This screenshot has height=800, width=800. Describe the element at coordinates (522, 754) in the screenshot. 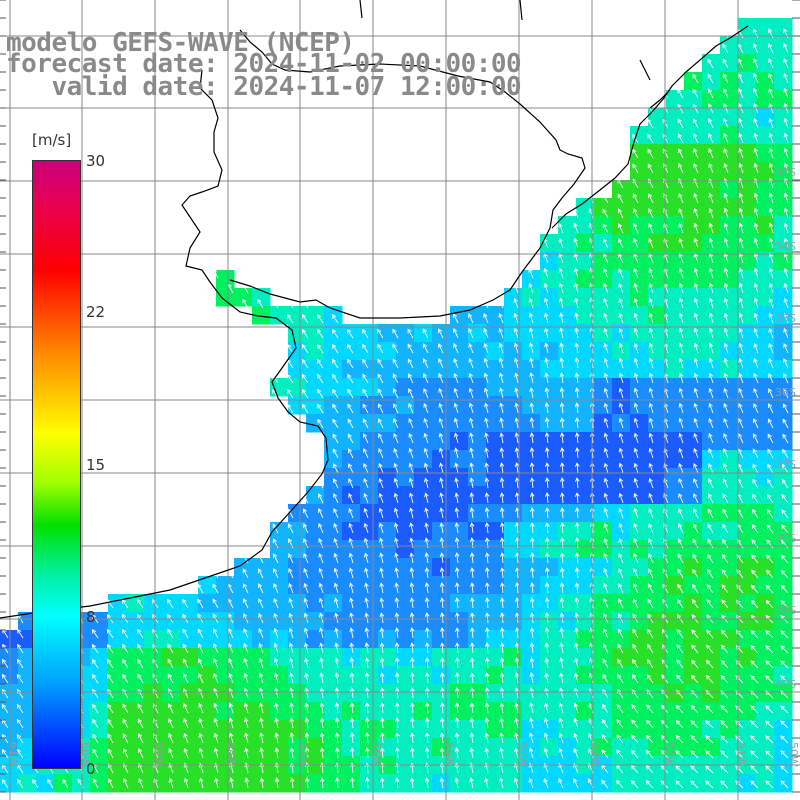

I see `longitude-label: 54W` at that location.